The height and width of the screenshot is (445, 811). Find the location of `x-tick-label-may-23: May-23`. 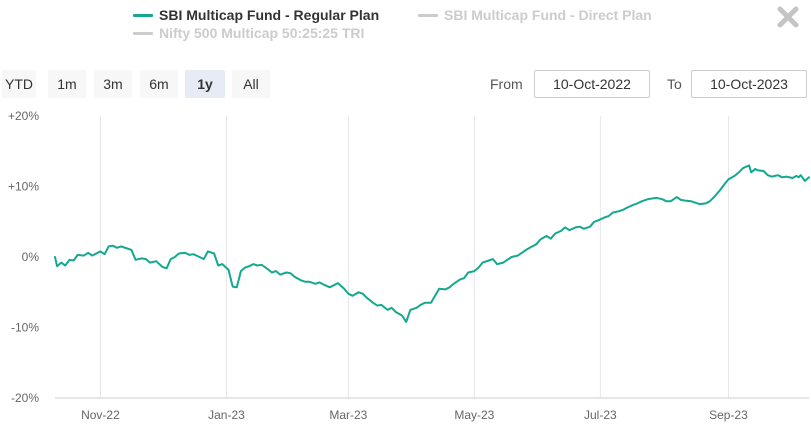

x-tick-label-may-23: May-23 is located at coordinates (474, 415).